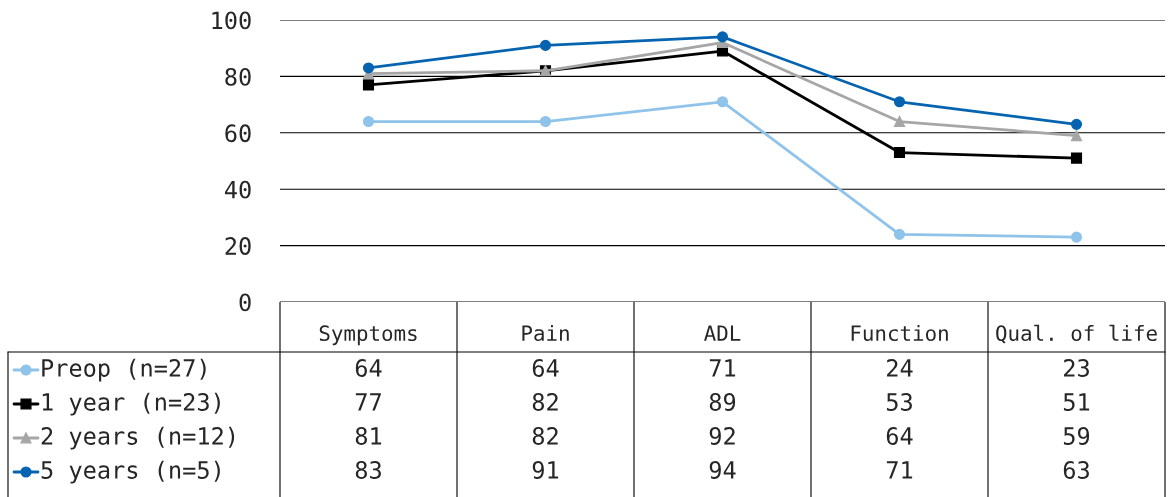 This screenshot has width=1175, height=497. Describe the element at coordinates (238, 133) in the screenshot. I see `y-tick-label: 60` at that location.